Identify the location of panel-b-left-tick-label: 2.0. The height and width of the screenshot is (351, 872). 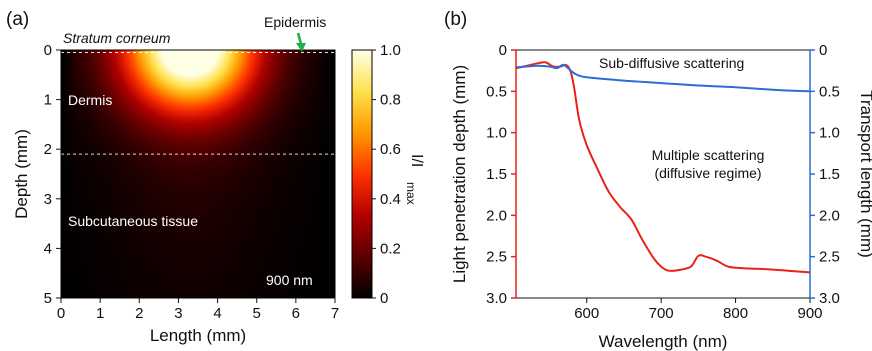
(496, 215).